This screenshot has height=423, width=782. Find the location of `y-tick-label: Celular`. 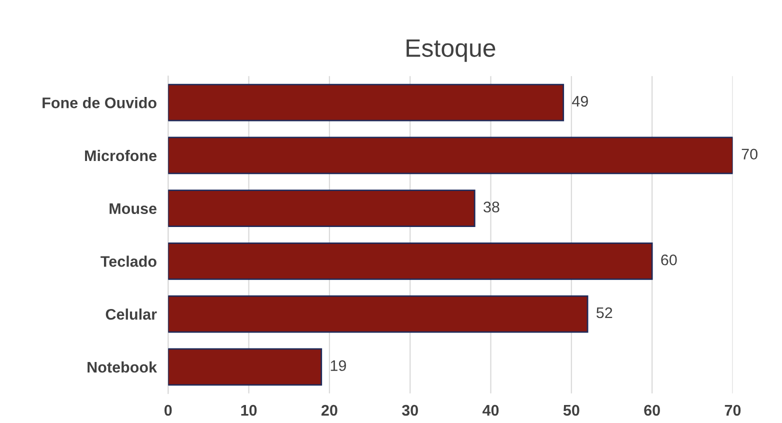

y-tick-label: Celular is located at coordinates (131, 314).